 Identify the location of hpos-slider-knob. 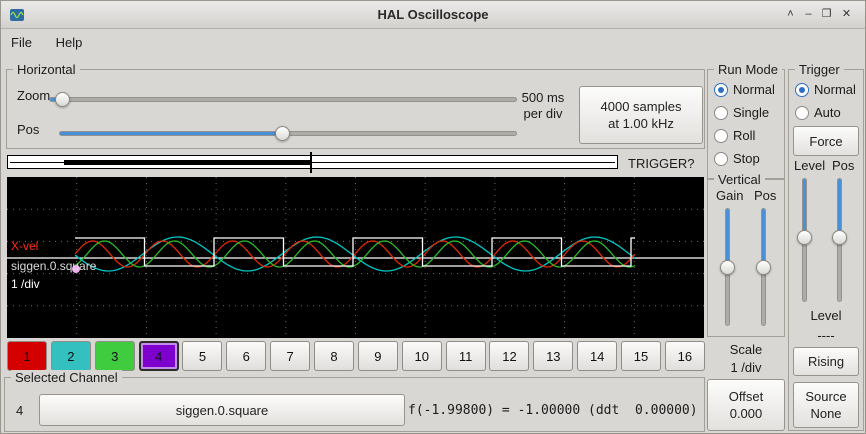
(283, 133).